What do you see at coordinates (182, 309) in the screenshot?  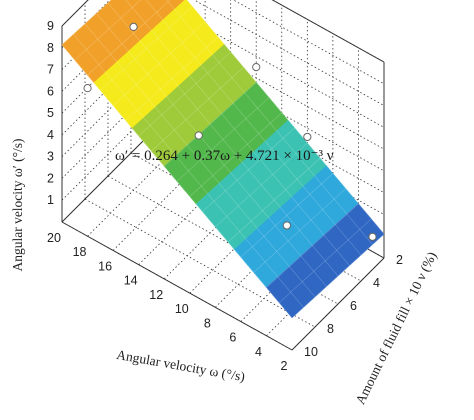 I see `x-tick-label: 10` at bounding box center [182, 309].